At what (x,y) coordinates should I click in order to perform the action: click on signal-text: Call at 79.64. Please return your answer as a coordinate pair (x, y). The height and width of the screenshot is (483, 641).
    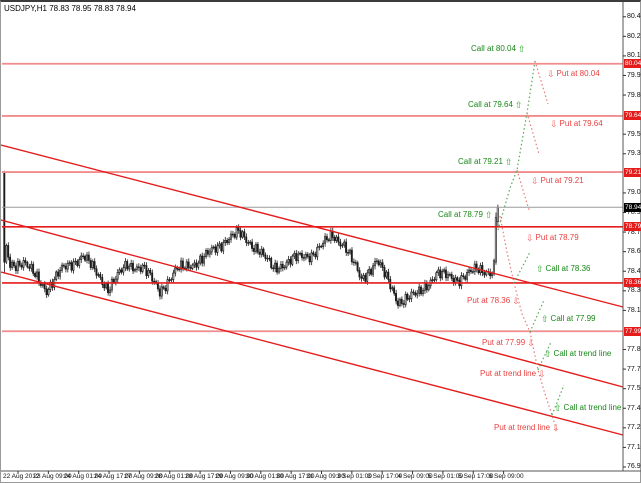
    Looking at the image, I should click on (490, 104).